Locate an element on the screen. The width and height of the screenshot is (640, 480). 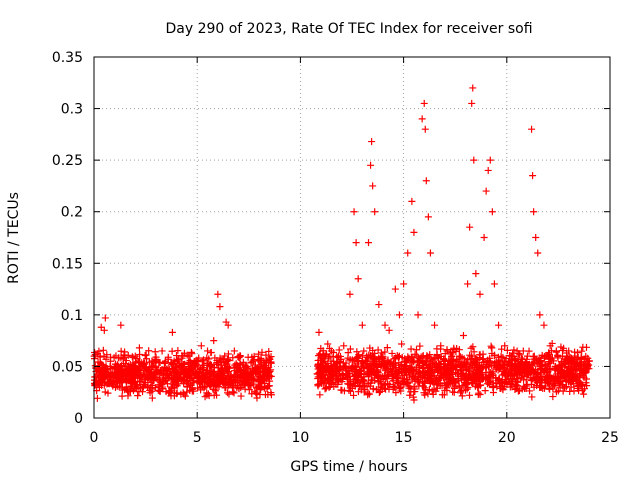
x-tick-label: 5 is located at coordinates (197, 438).